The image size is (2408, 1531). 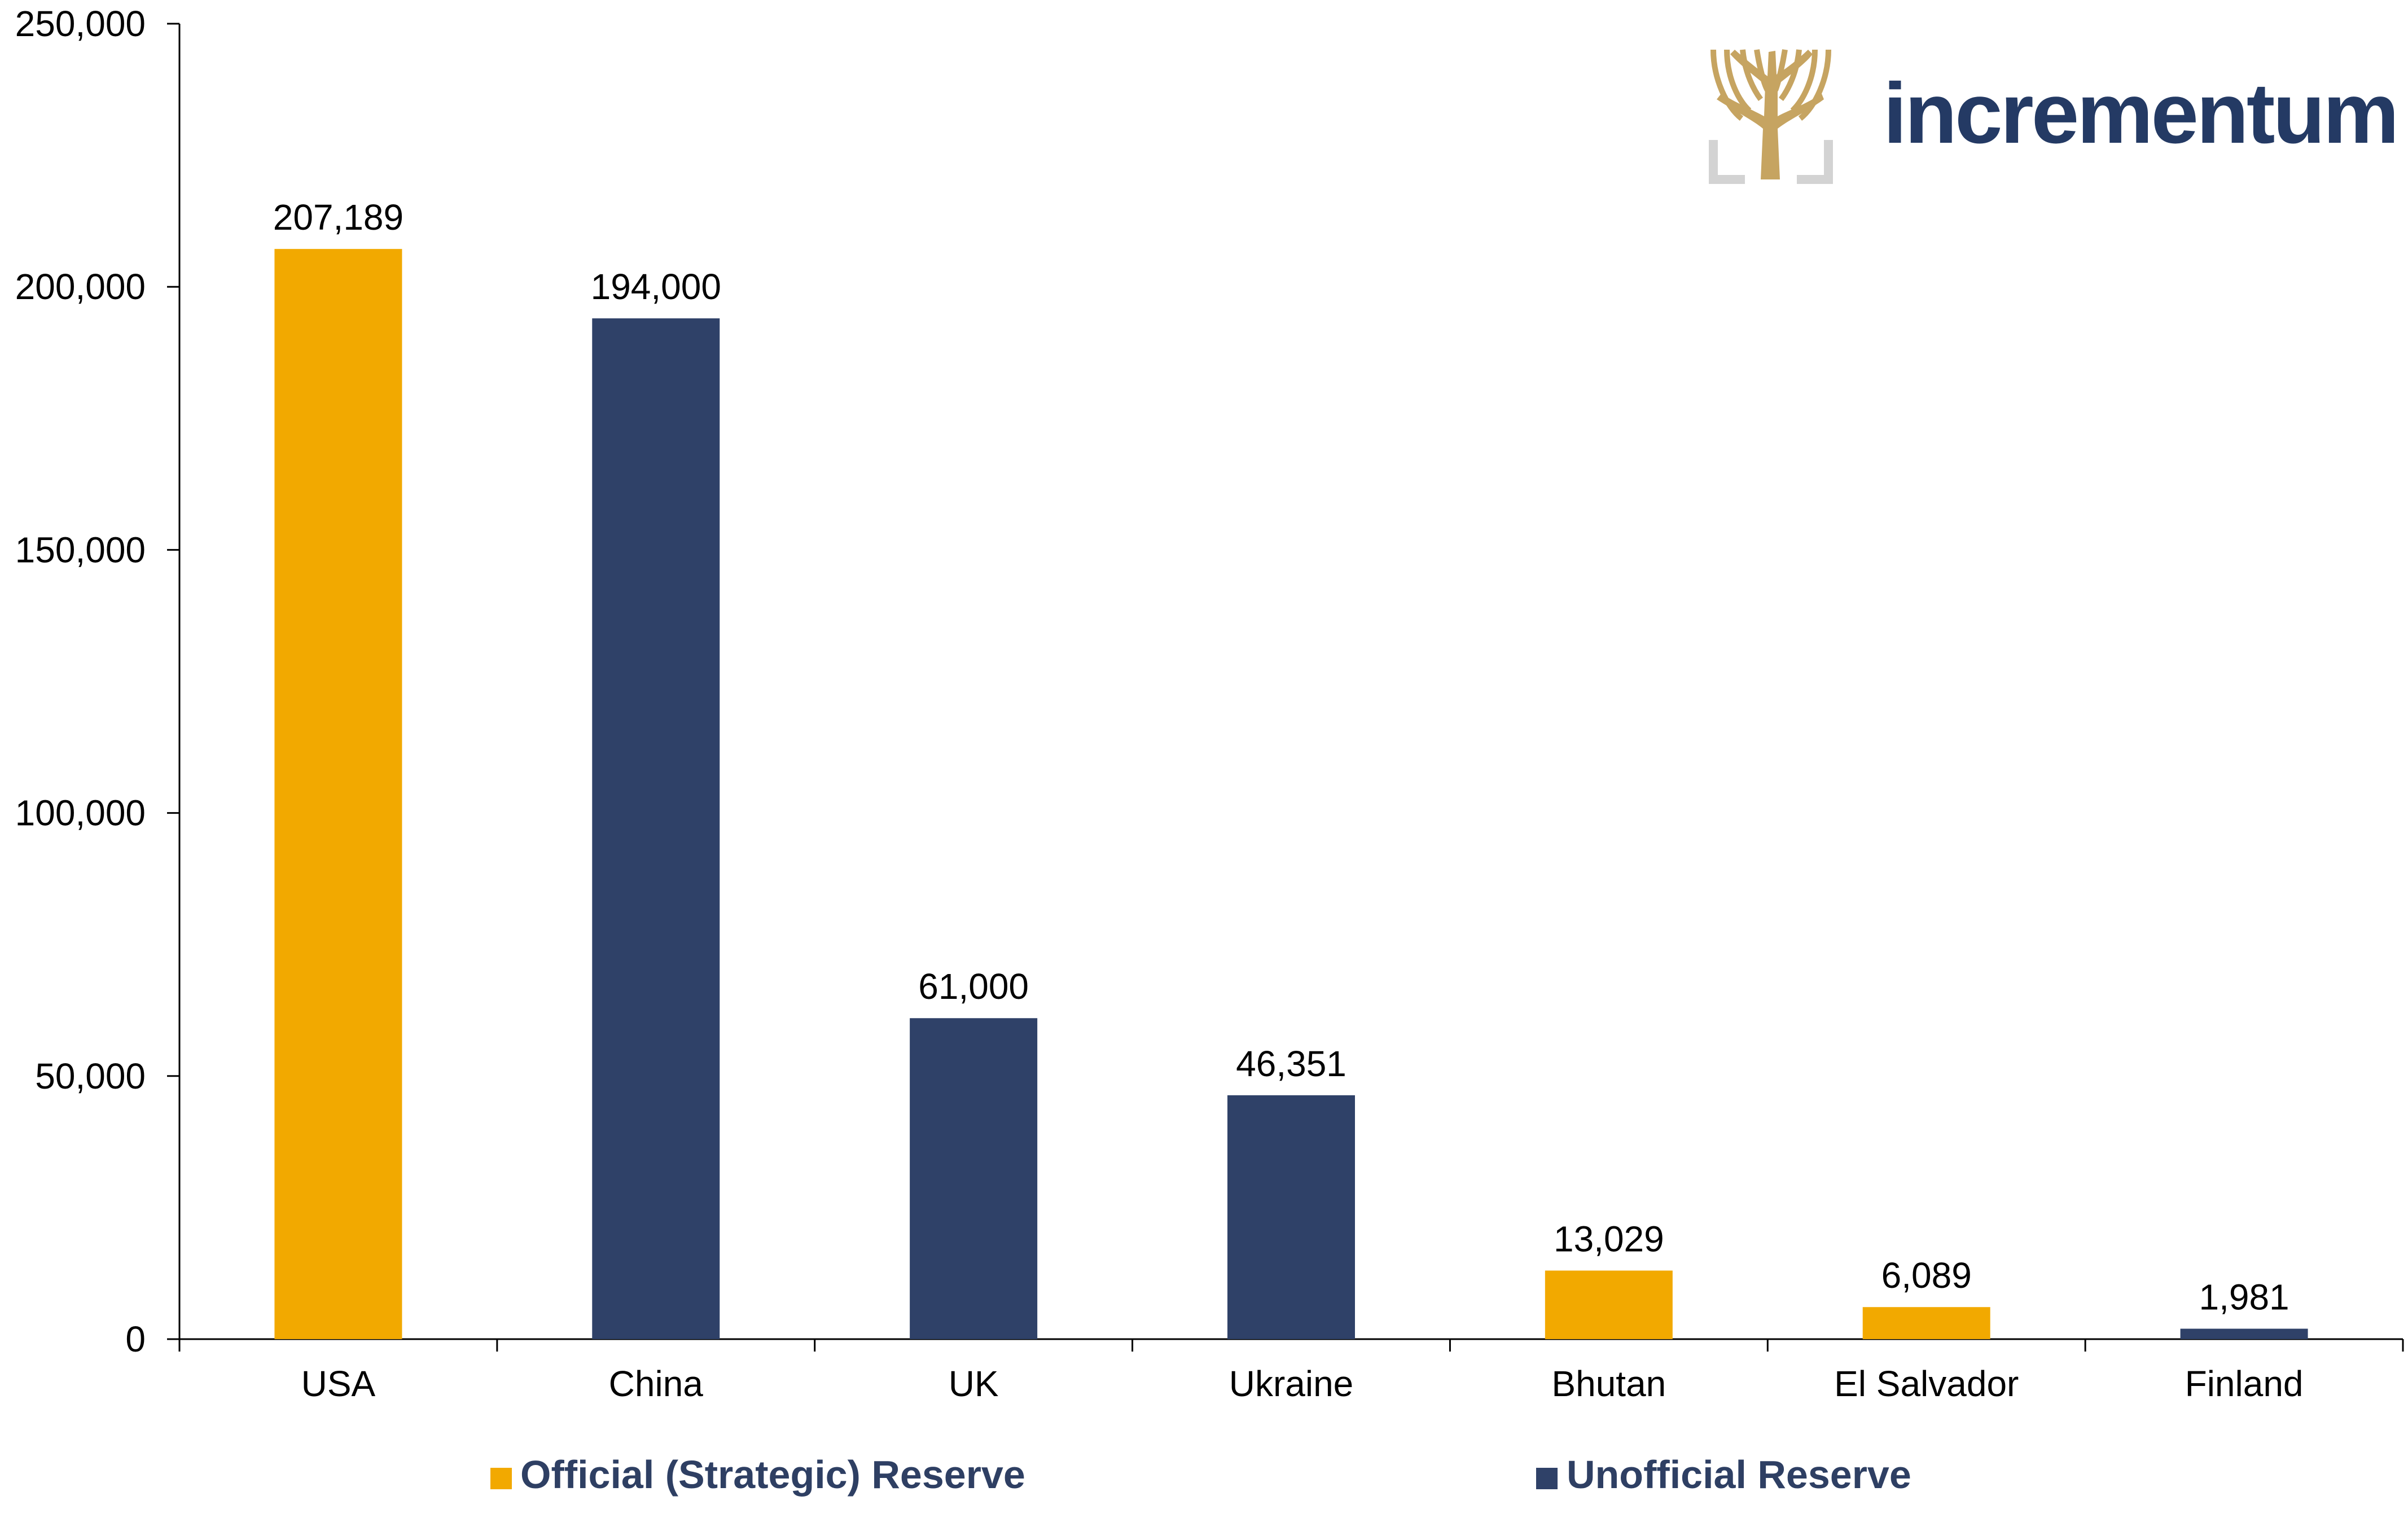 What do you see at coordinates (657, 1384) in the screenshot?
I see `x-tick-label: China` at bounding box center [657, 1384].